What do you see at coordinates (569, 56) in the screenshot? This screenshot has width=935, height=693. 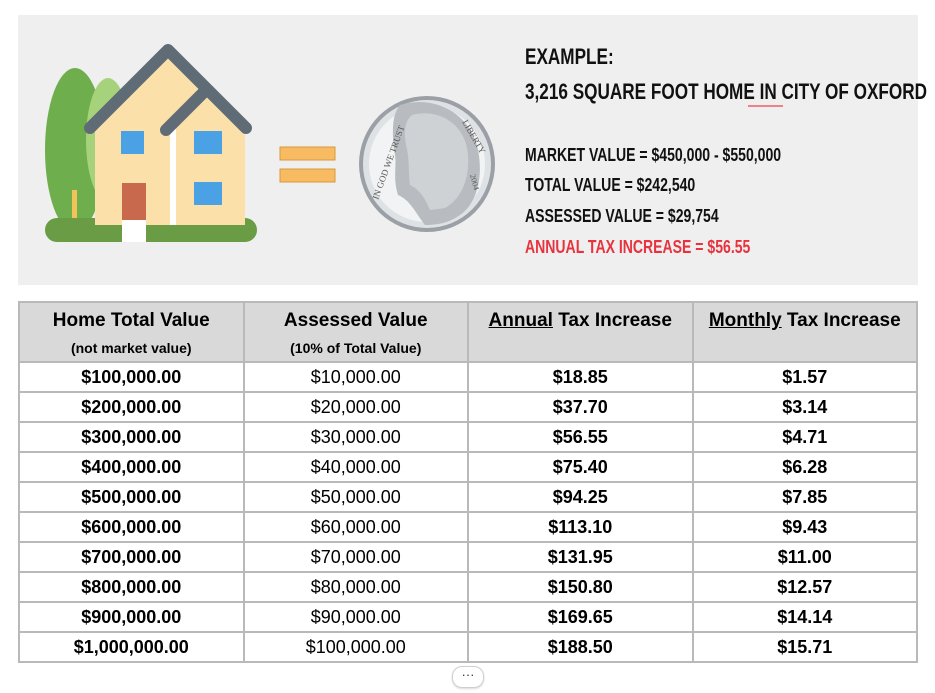 I see `example-title: EXAMPLE:` at bounding box center [569, 56].